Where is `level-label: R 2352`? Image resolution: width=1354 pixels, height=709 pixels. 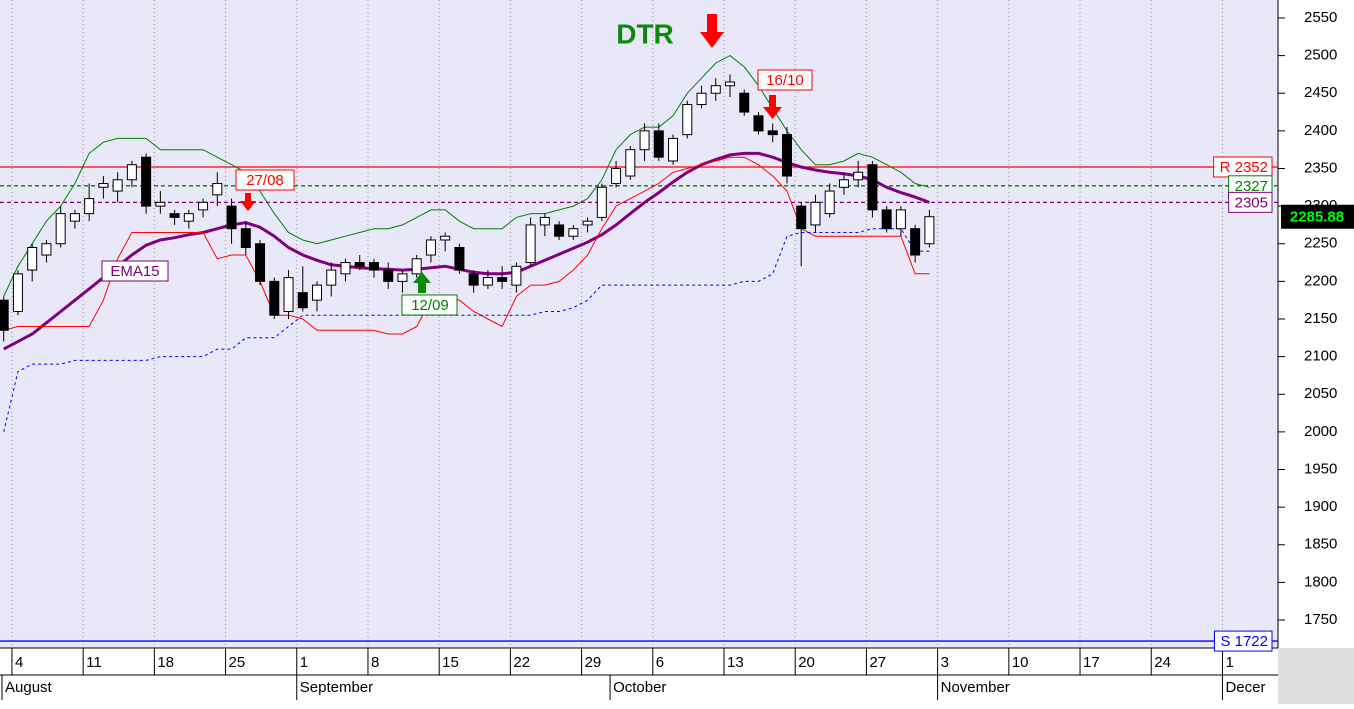 level-label: R 2352 is located at coordinates (1244, 167).